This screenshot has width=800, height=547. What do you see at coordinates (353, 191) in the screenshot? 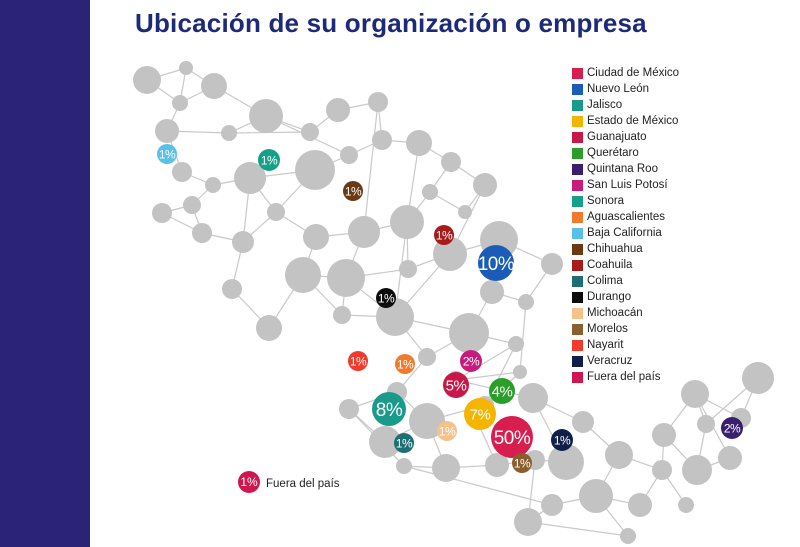
I see `bubble-chihuahua` at bounding box center [353, 191].